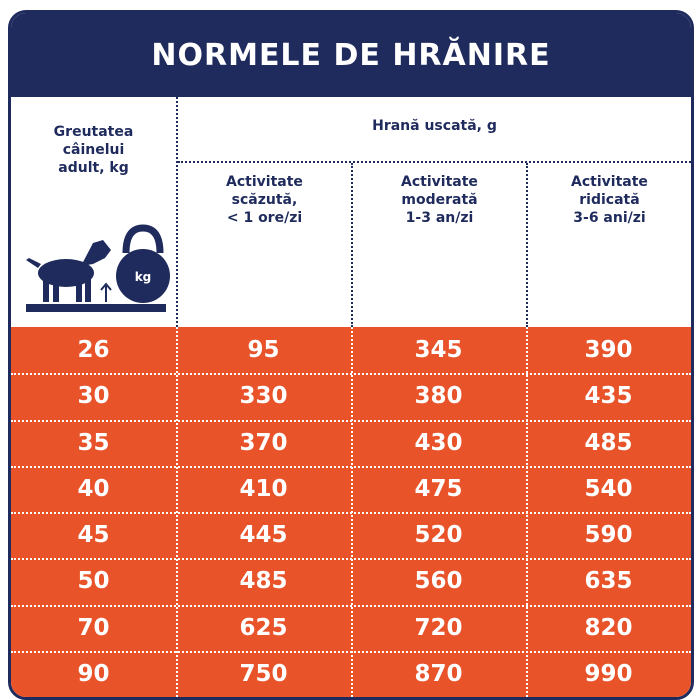 This screenshot has height=700, width=700. Describe the element at coordinates (438, 673) in the screenshot. I see `cell: 870` at that location.